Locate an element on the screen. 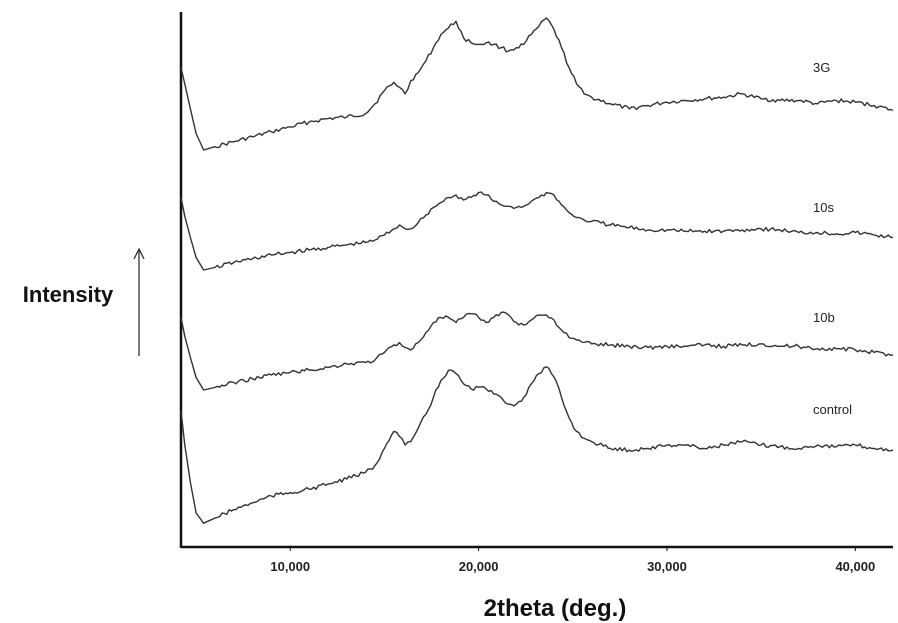  x-tick-label: 10,000 is located at coordinates (290, 566).